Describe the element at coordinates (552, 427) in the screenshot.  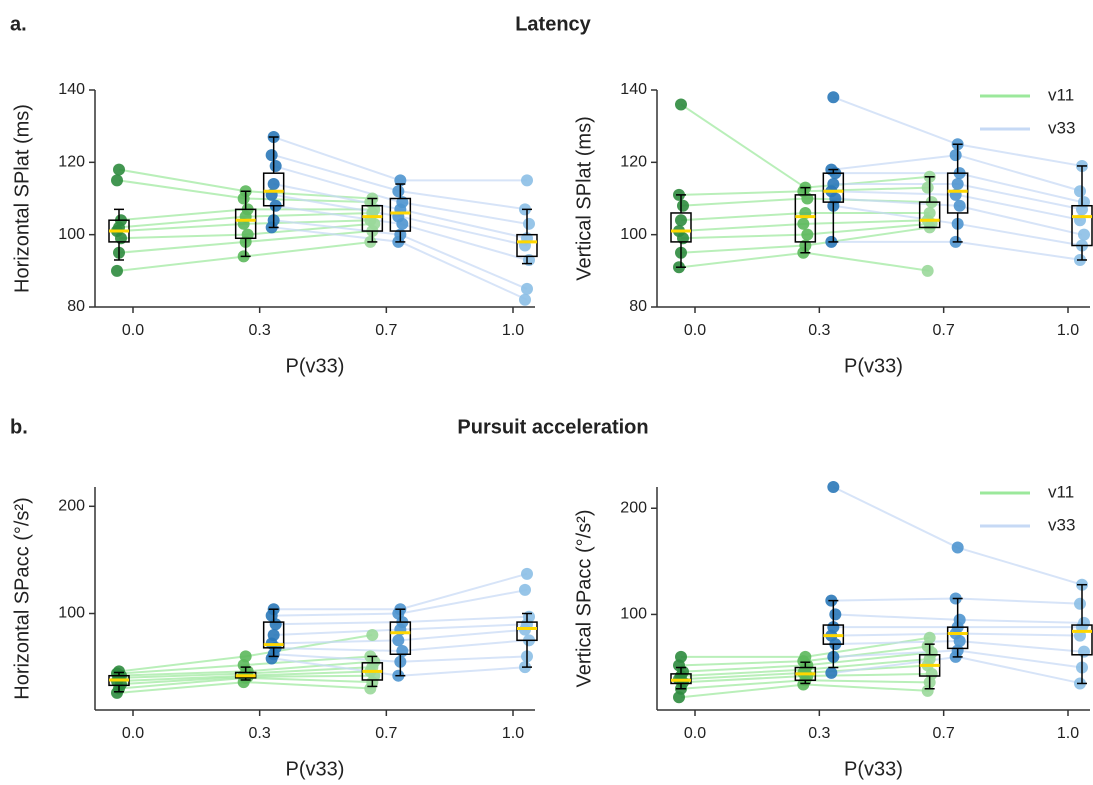
I see `panel-title: Pursuit acceleration` at that location.